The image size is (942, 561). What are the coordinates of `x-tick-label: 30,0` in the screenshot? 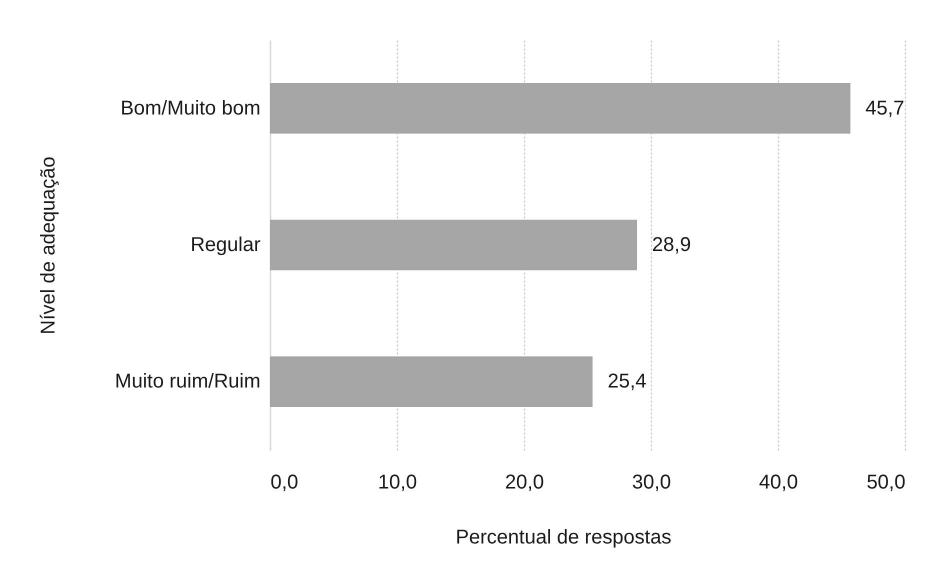 It's located at (651, 483).